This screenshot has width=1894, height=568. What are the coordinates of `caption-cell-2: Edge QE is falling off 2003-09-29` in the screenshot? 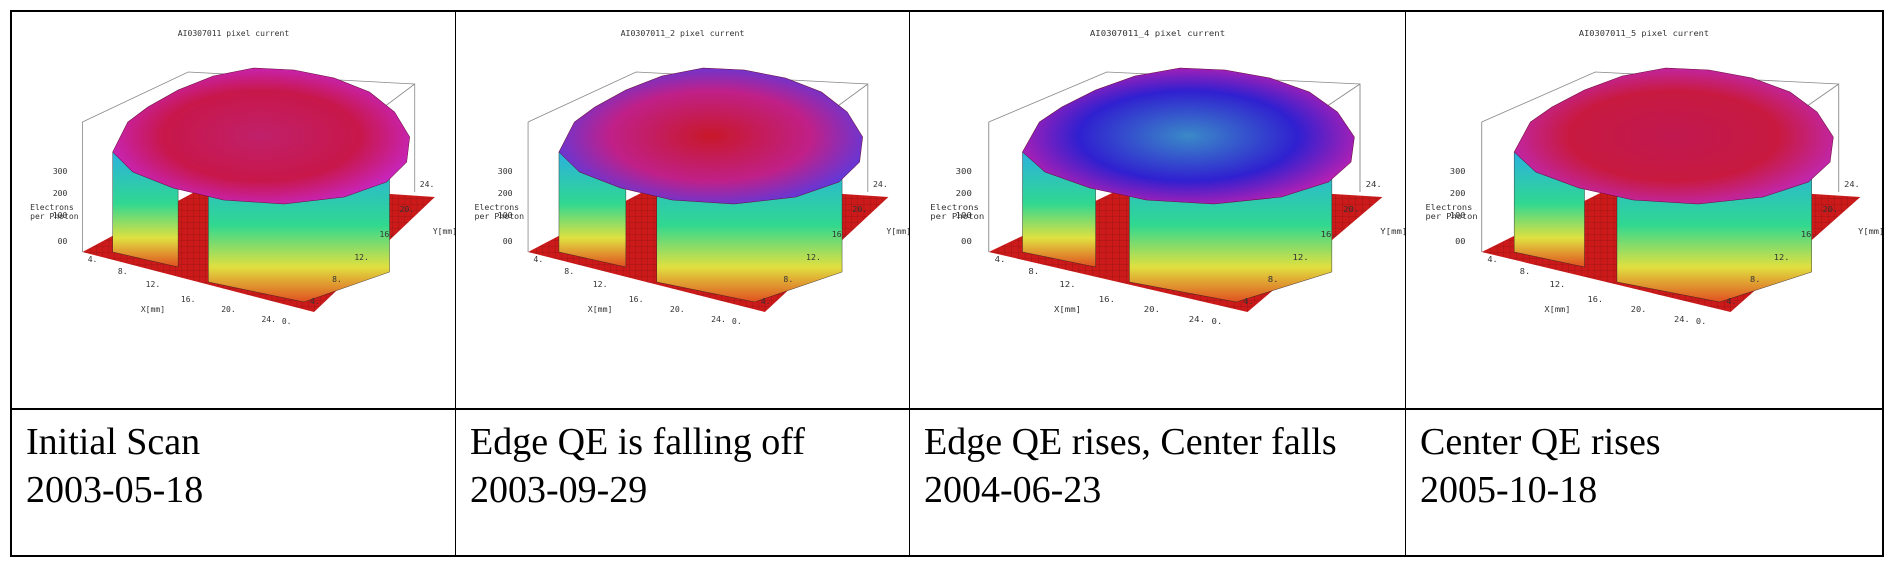 It's located at (683, 482).